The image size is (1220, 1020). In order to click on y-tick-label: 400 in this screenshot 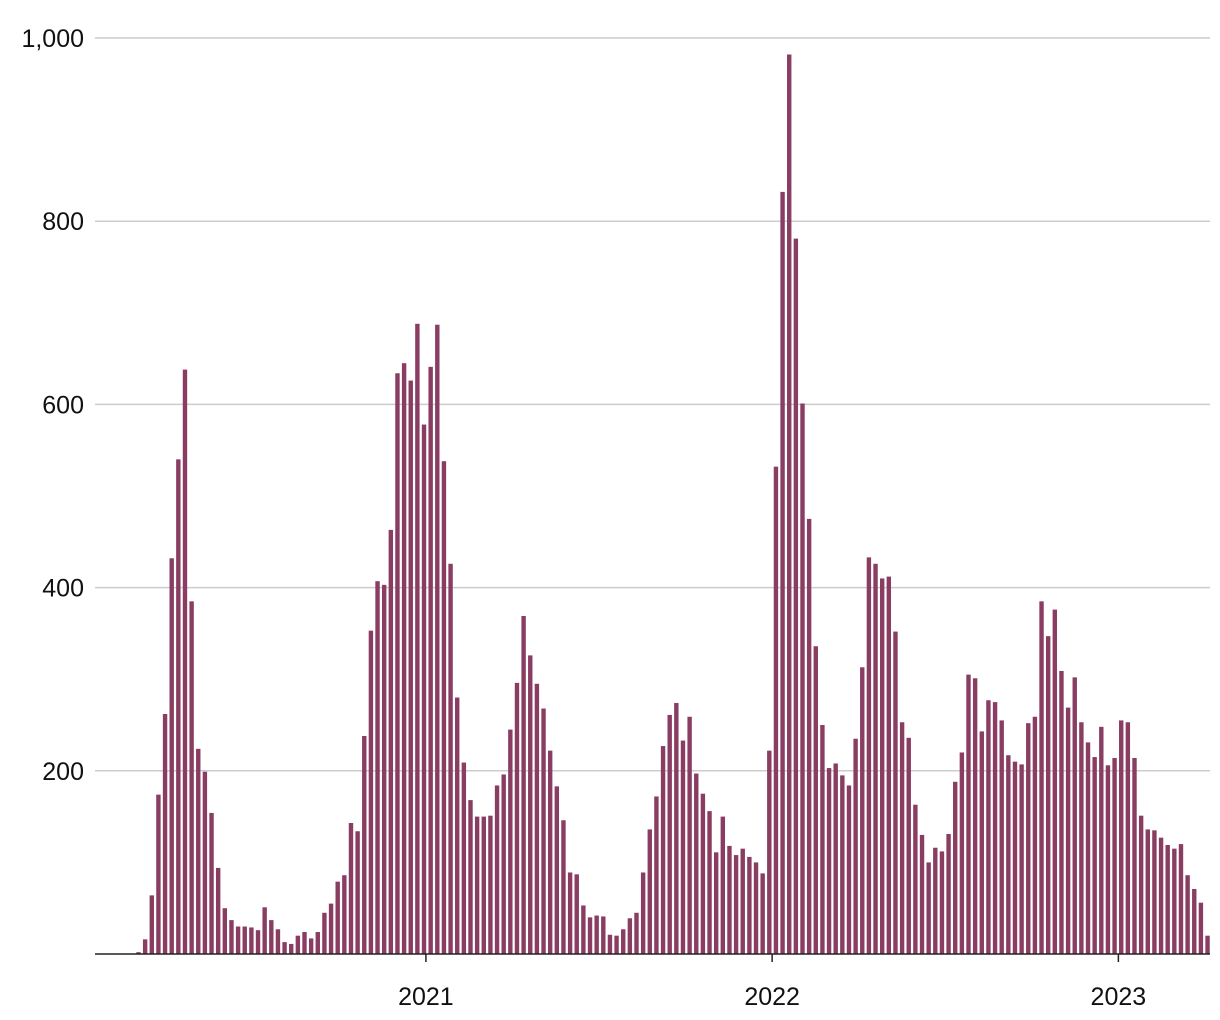, I will do `click(63, 589)`.